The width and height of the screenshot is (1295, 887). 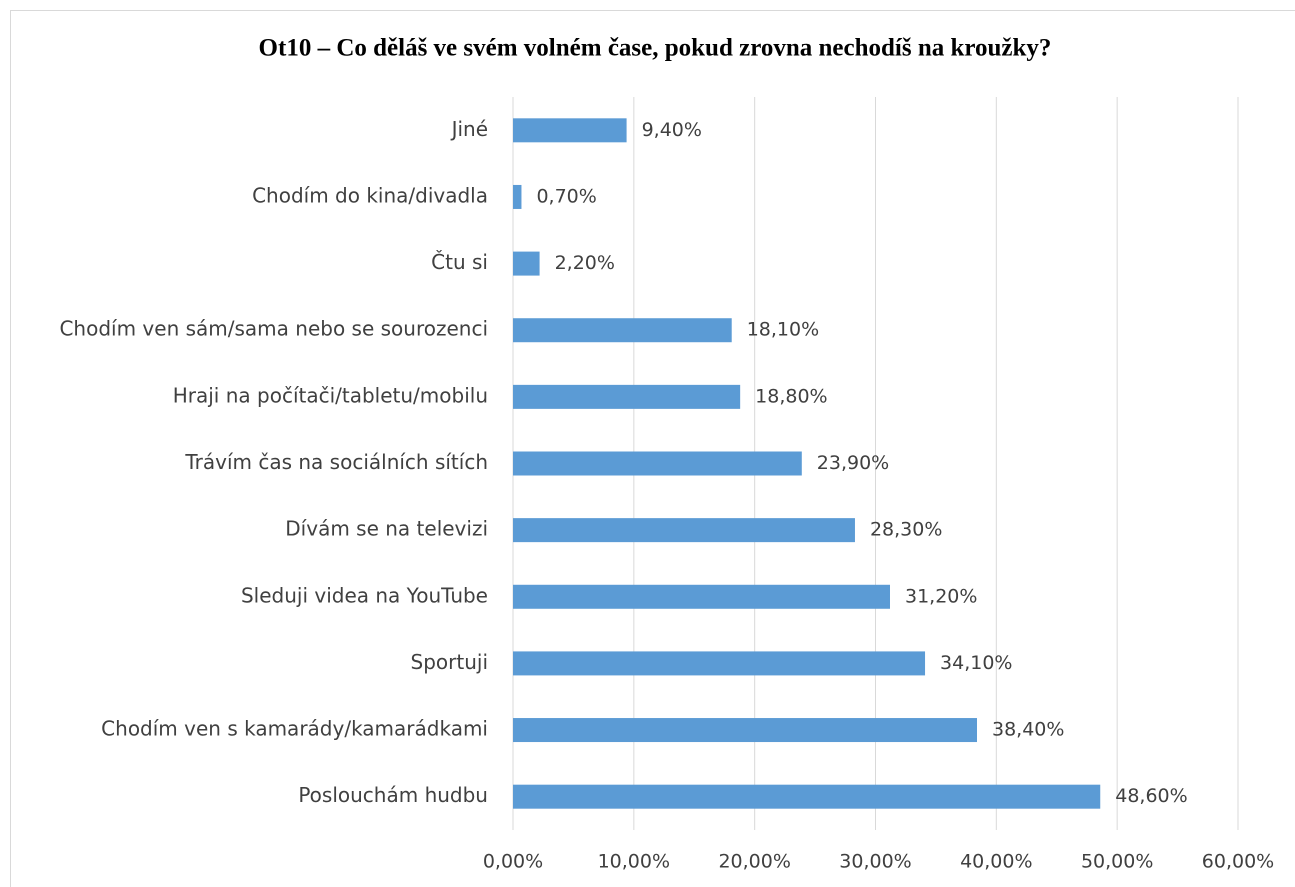 What do you see at coordinates (783, 330) in the screenshot?
I see `value-label: 18,10%` at bounding box center [783, 330].